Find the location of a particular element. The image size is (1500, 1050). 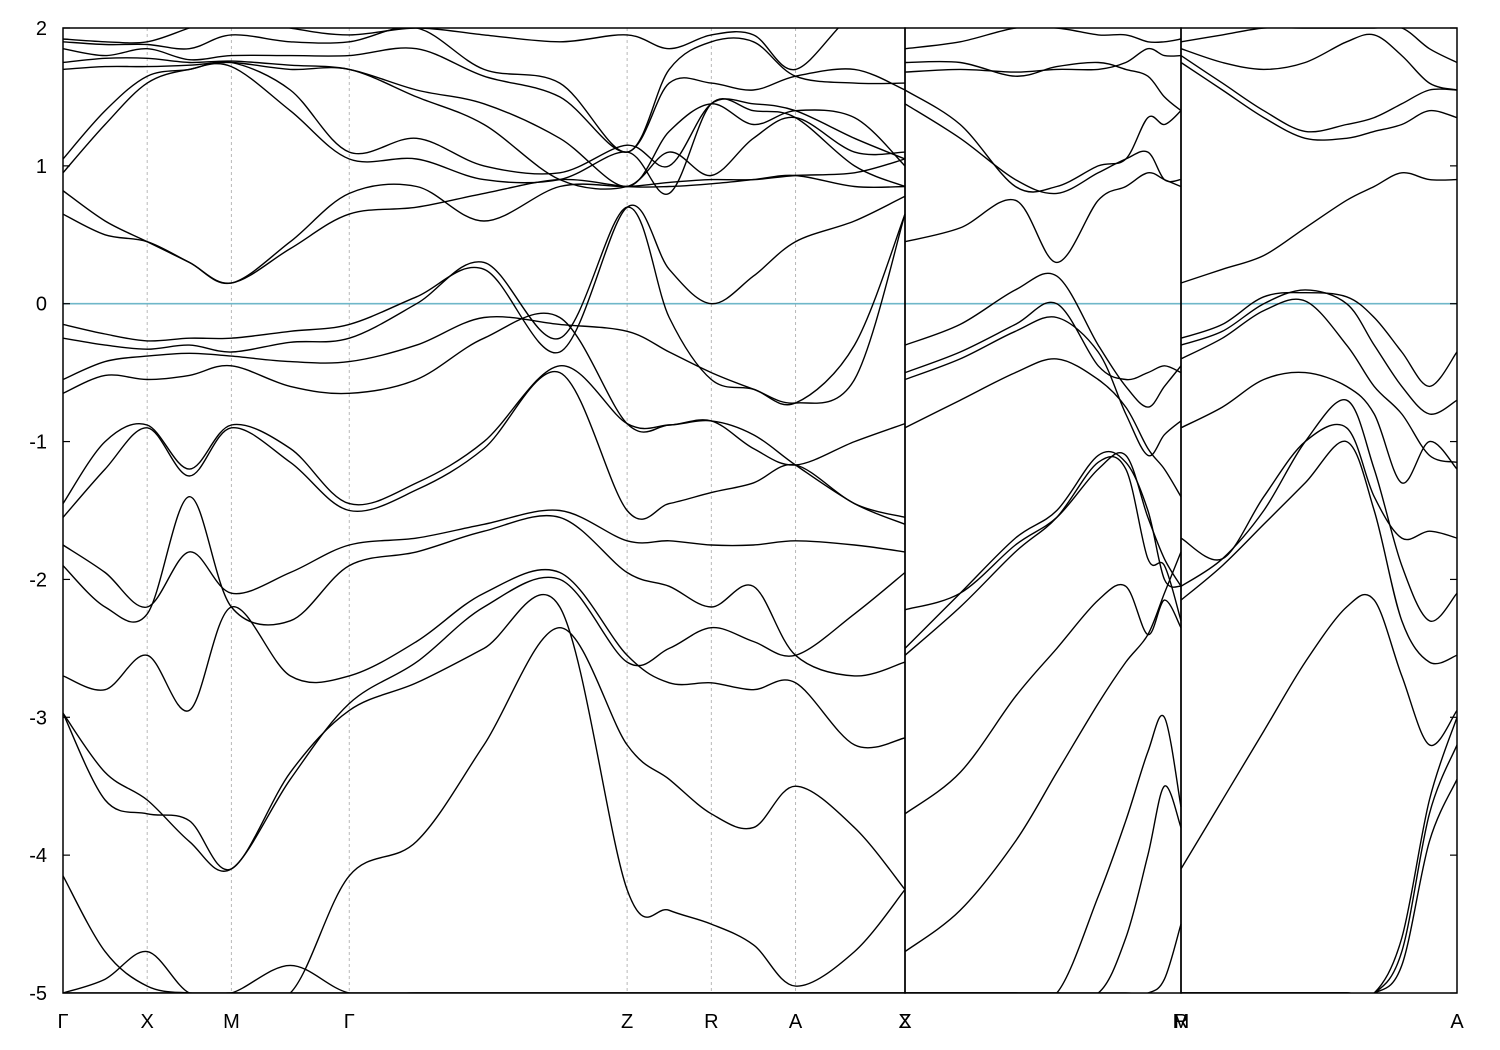

x-axis-ticks: Γ X M Γ Z R A ZX RM A is located at coordinates (760, 1022).